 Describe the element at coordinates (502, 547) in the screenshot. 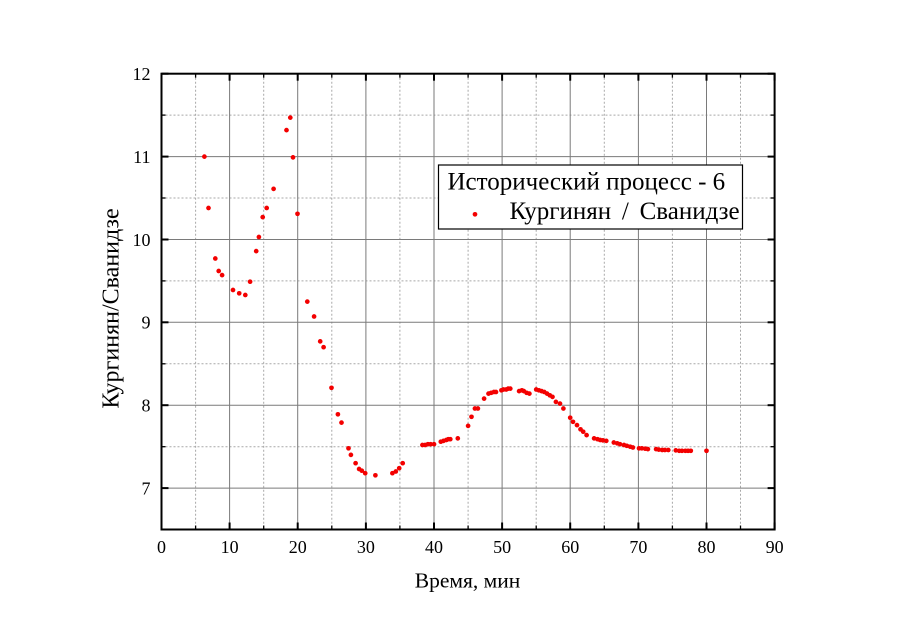

I see `svg-text: 50` at that location.